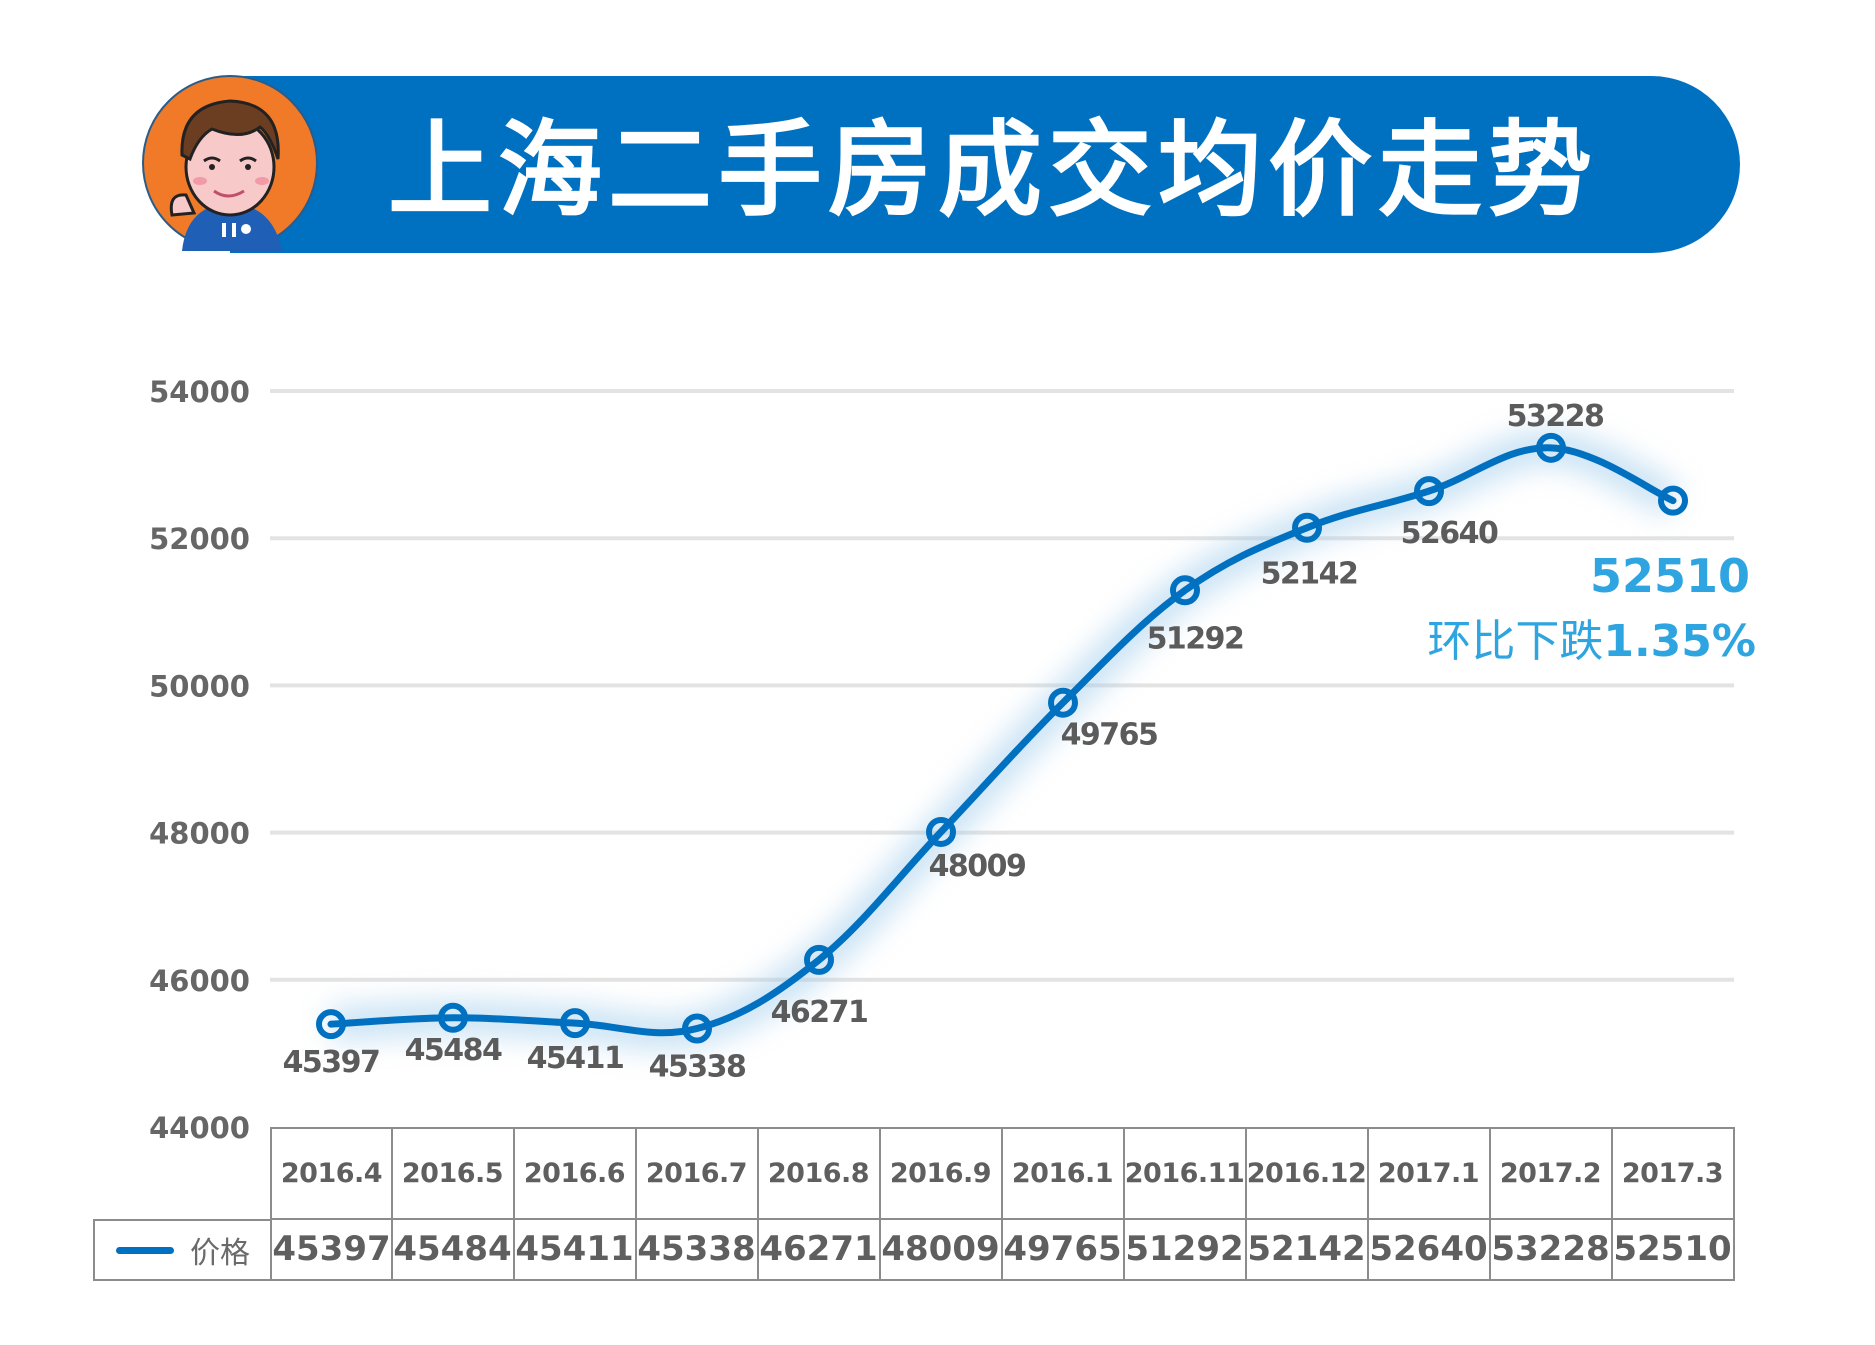 Image resolution: width=1875 pixels, height=1345 pixels. Describe the element at coordinates (575, 1250) in the screenshot. I see `table-value-cell: 45411` at that location.